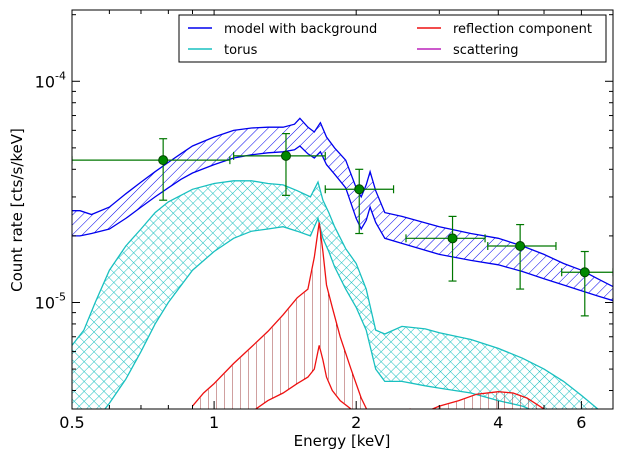 Image resolution: width=624 pixels, height=459 pixels. I want to click on x-tick-label: 4, so click(498, 422).